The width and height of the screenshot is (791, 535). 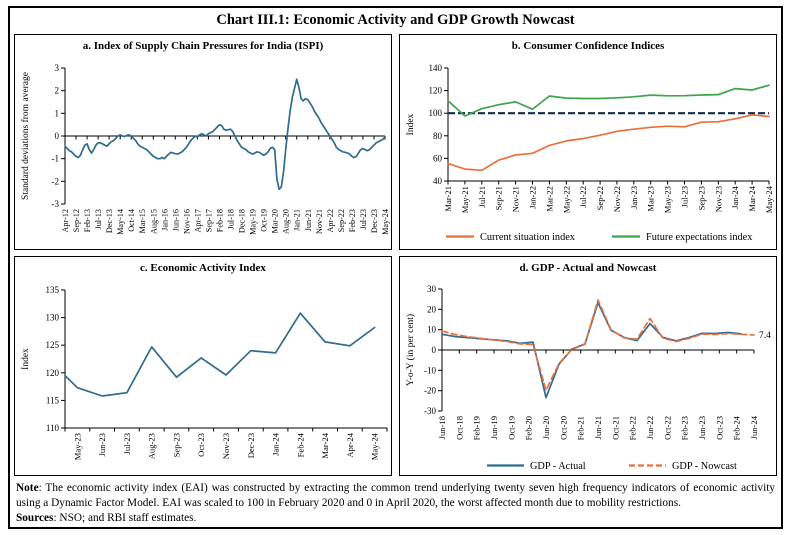 What do you see at coordinates (442, 427) in the screenshot?
I see `svg-text: Jun-18` at bounding box center [442, 427].